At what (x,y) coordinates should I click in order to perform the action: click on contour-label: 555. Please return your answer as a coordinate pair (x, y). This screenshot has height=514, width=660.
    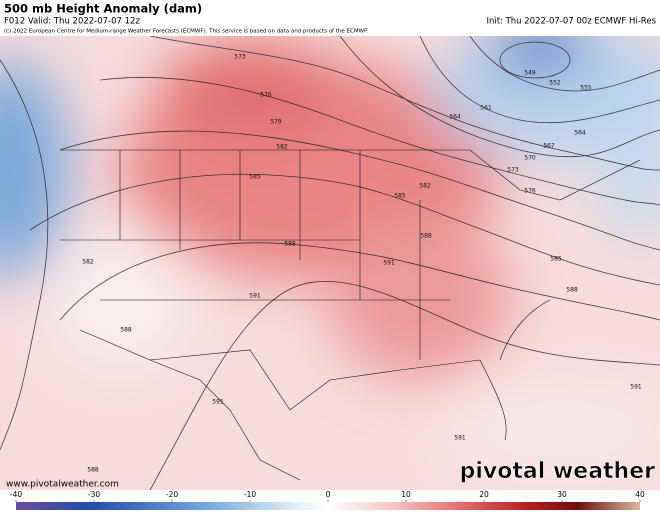
    Looking at the image, I should click on (586, 88).